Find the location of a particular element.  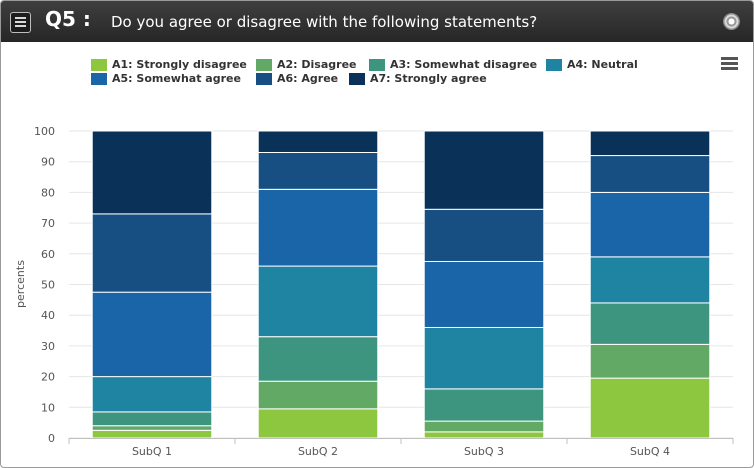

legend-label: A7: Strongly agree is located at coordinates (428, 78).